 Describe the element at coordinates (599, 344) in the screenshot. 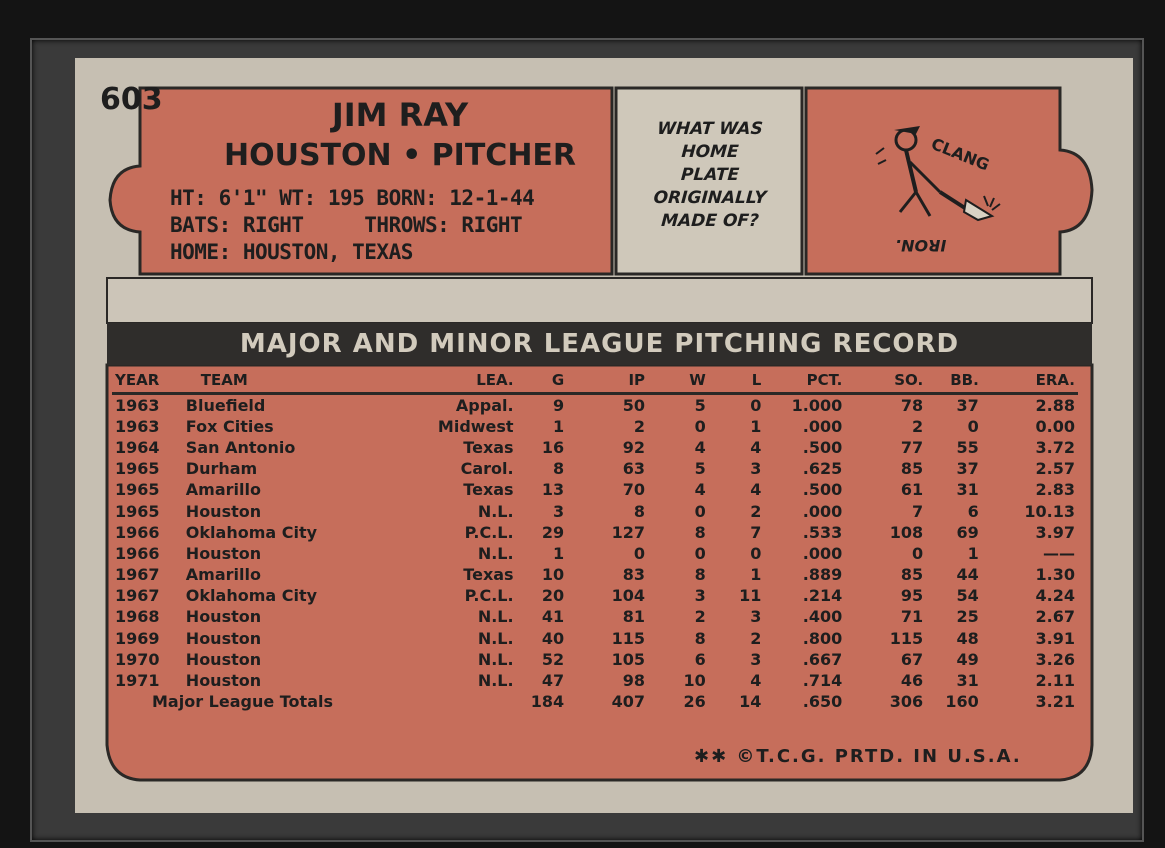

I see `record-title: MAJOR AND MINOR LEAGUE PITCHING RECORD` at that location.